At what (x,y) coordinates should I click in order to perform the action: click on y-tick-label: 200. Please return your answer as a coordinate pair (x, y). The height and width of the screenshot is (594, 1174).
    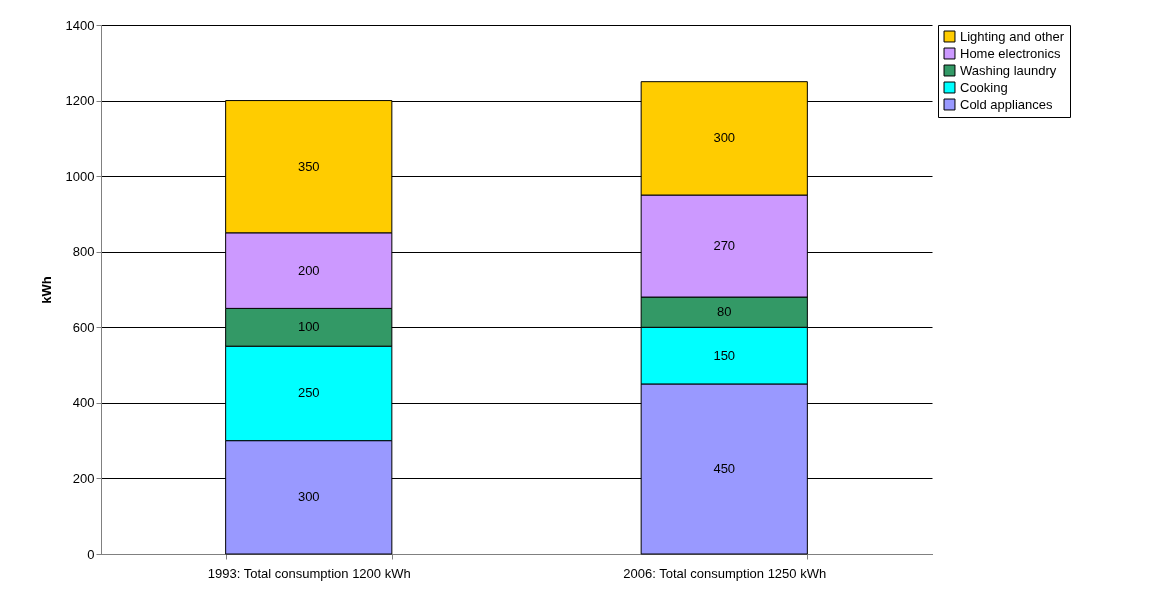
    Looking at the image, I should click on (83, 478).